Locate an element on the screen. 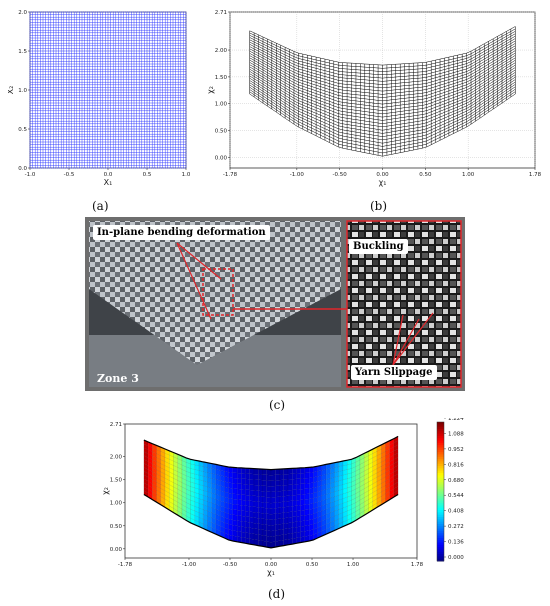 This screenshot has width=550, height=606. colorbar-tick-label: 0.952 is located at coordinates (456, 450).